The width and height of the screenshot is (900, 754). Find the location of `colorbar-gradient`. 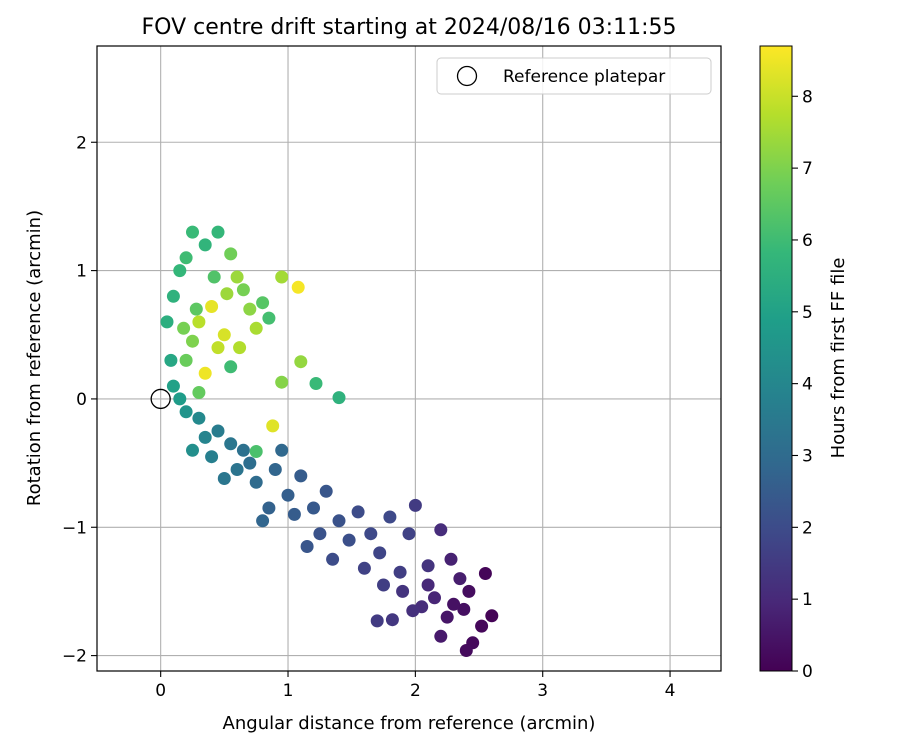

colorbar-gradient is located at coordinates (776, 358).